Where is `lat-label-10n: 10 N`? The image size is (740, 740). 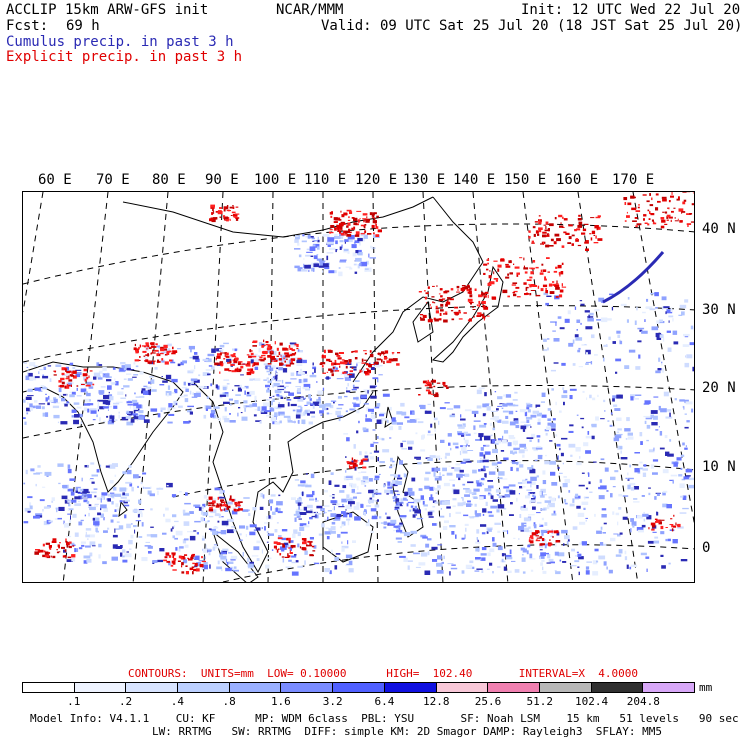
lat-label-10n: 10 N is located at coordinates (719, 467).